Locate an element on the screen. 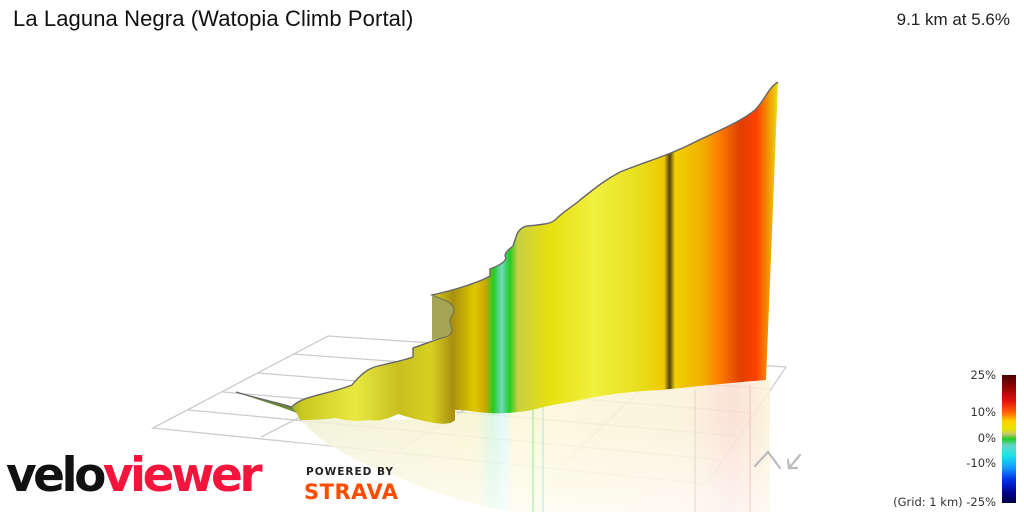 The image size is (1024, 512). legend-label-minus25: (Grid: 1 km) -25% is located at coordinates (944, 502).